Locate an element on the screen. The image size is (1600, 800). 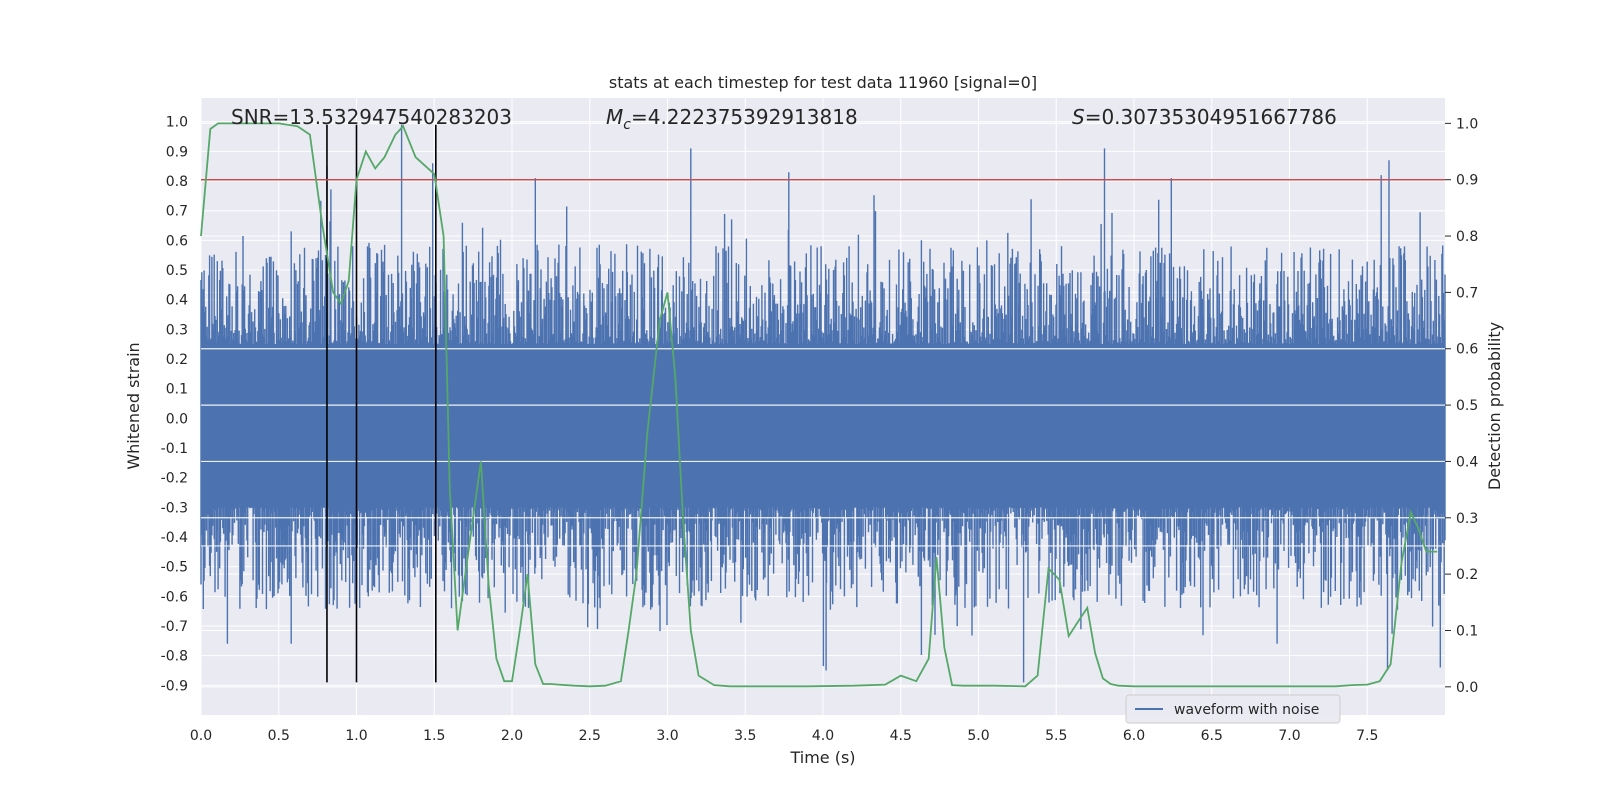
legend-box is located at coordinates (1233, 709).